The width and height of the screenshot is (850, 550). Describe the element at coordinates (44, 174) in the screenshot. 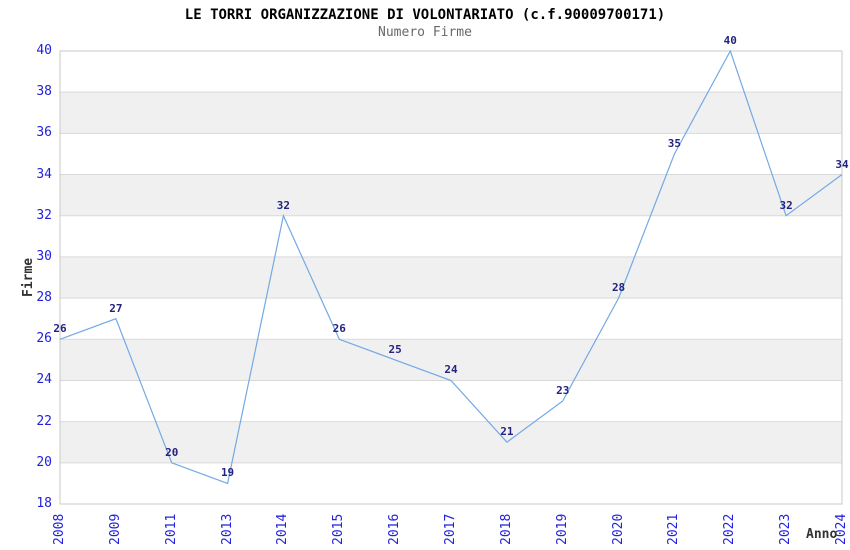

I see `y-tick-label: 34` at that location.